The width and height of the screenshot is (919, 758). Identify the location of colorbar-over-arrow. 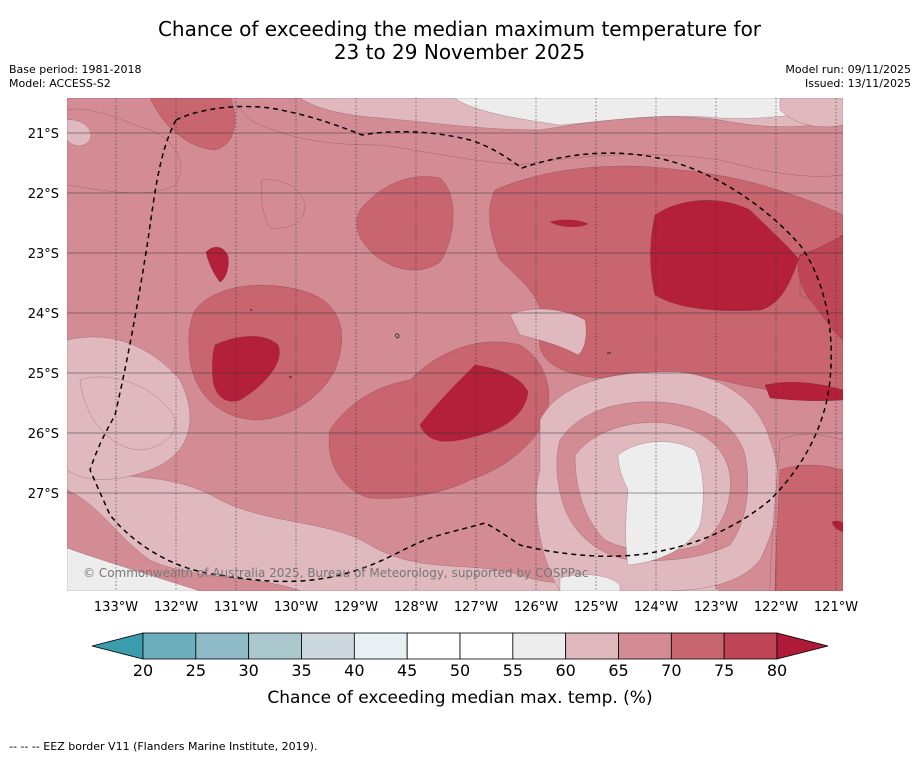
(802, 646).